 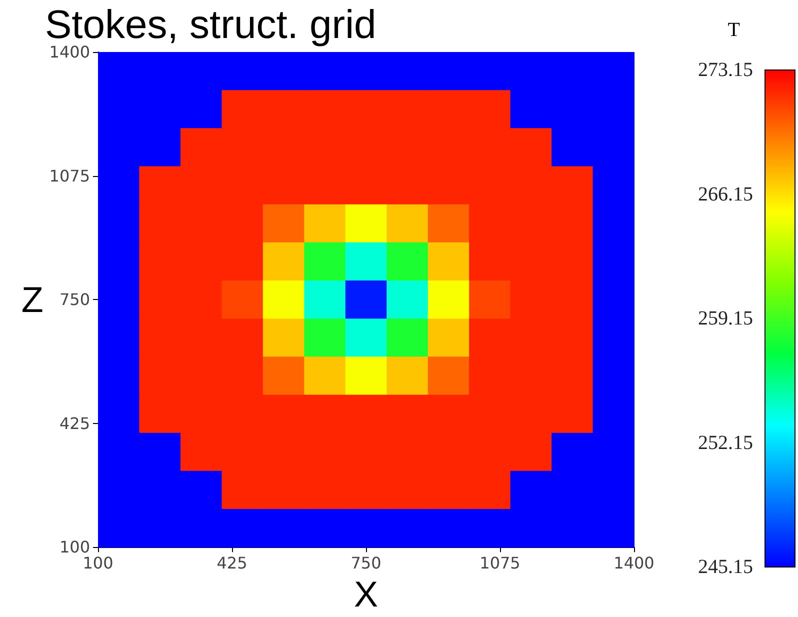 I want to click on color-bar-label: 266.15, so click(x=725, y=194).